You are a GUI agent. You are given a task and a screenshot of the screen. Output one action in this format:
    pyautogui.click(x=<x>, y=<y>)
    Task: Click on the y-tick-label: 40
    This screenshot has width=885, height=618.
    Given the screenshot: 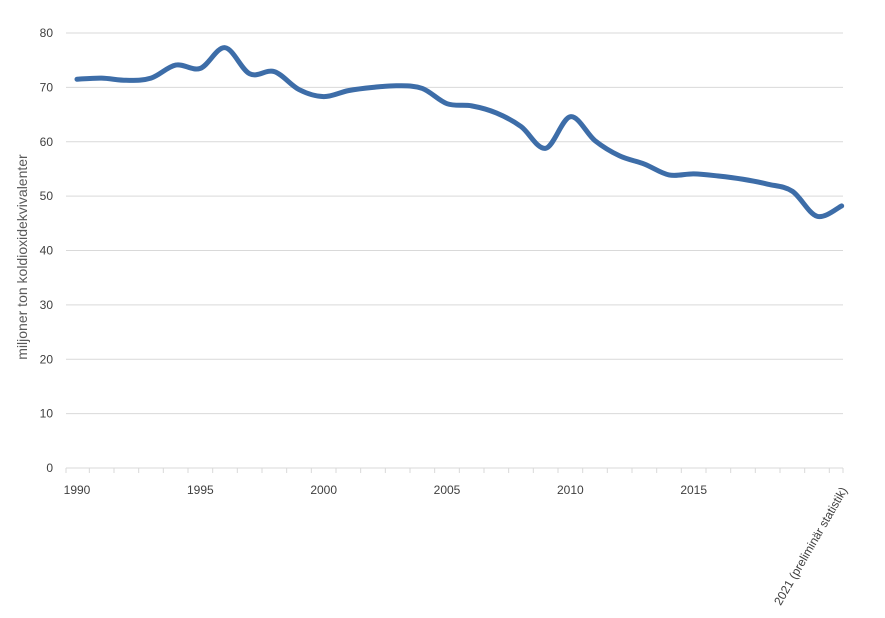 What is the action you would take?
    pyautogui.click(x=47, y=251)
    